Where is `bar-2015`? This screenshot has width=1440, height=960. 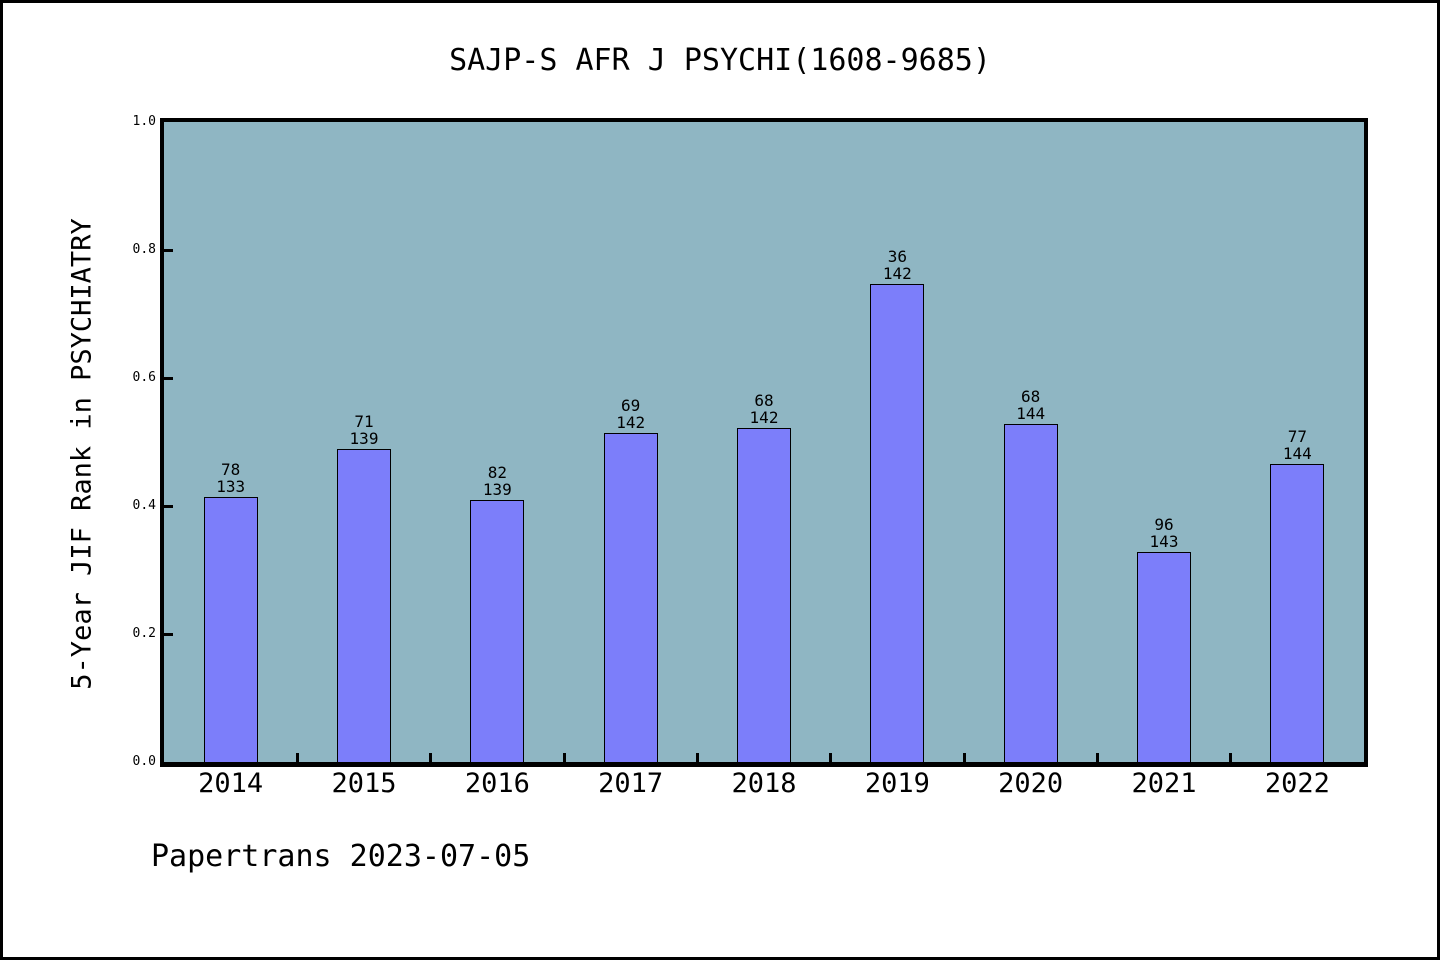 bar-2015 is located at coordinates (364, 605).